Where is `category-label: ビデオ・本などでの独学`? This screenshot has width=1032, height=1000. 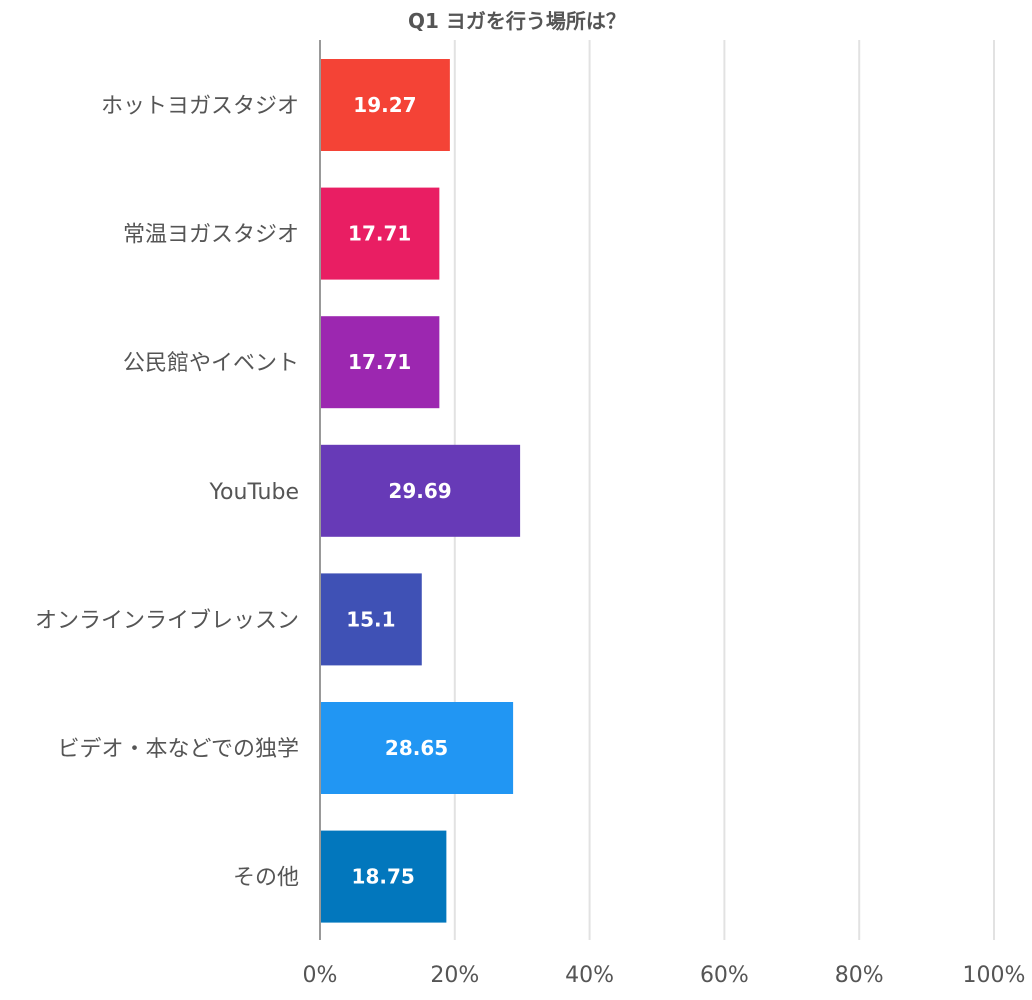
category-label: ビデオ・本などでの独学 is located at coordinates (178, 749).